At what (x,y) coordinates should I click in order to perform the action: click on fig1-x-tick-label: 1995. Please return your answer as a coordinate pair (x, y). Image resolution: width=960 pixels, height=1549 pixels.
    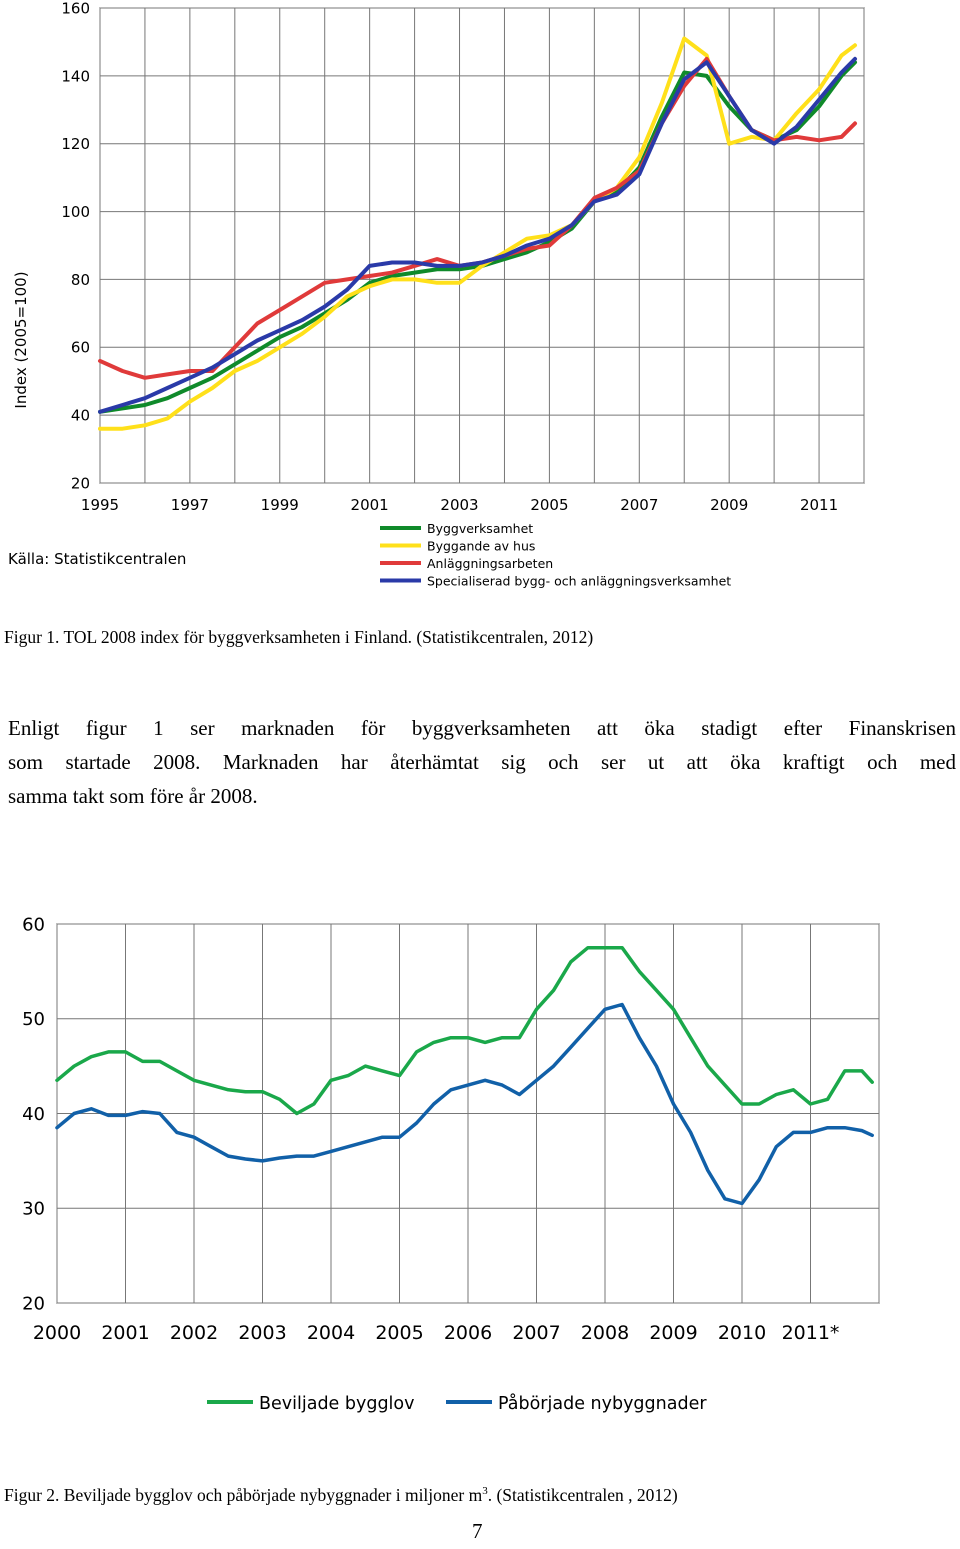
    Looking at the image, I should click on (100, 505).